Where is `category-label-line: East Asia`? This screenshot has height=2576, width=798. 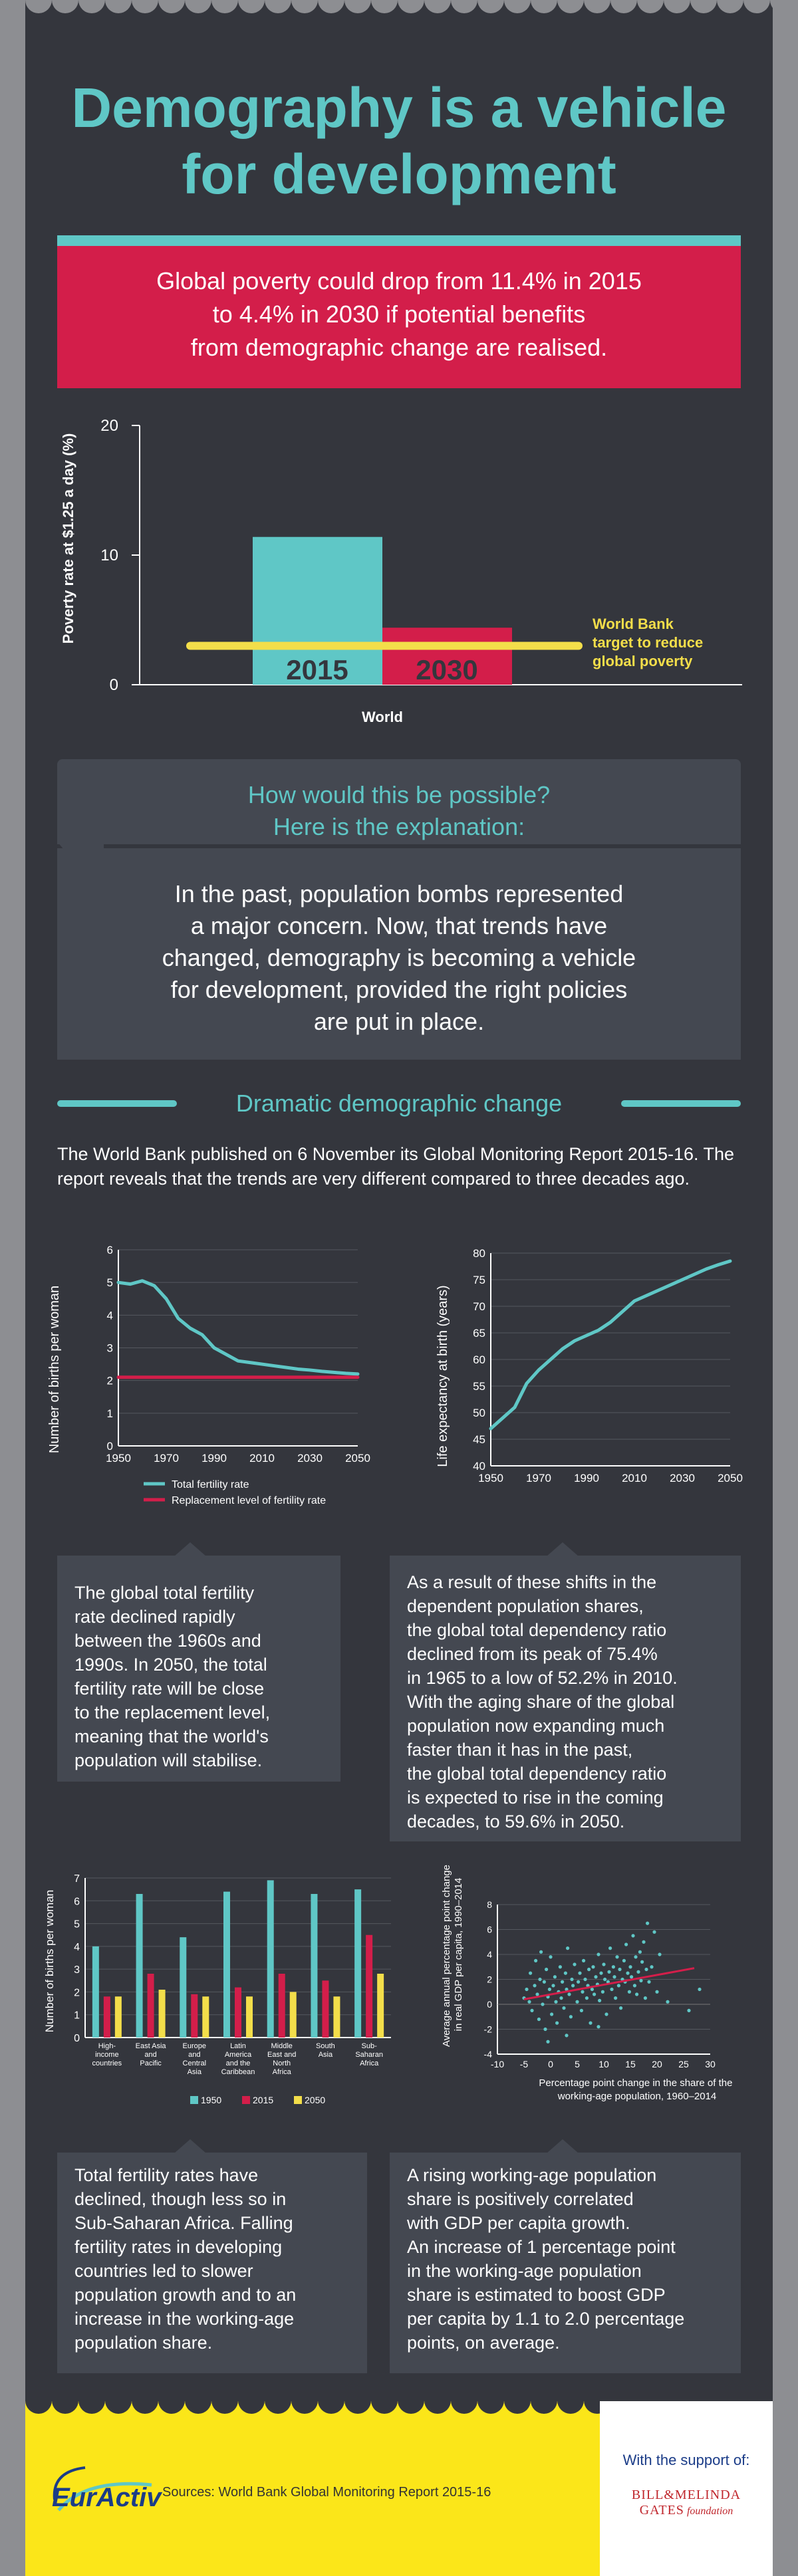 category-label-line: East Asia is located at coordinates (151, 2046).